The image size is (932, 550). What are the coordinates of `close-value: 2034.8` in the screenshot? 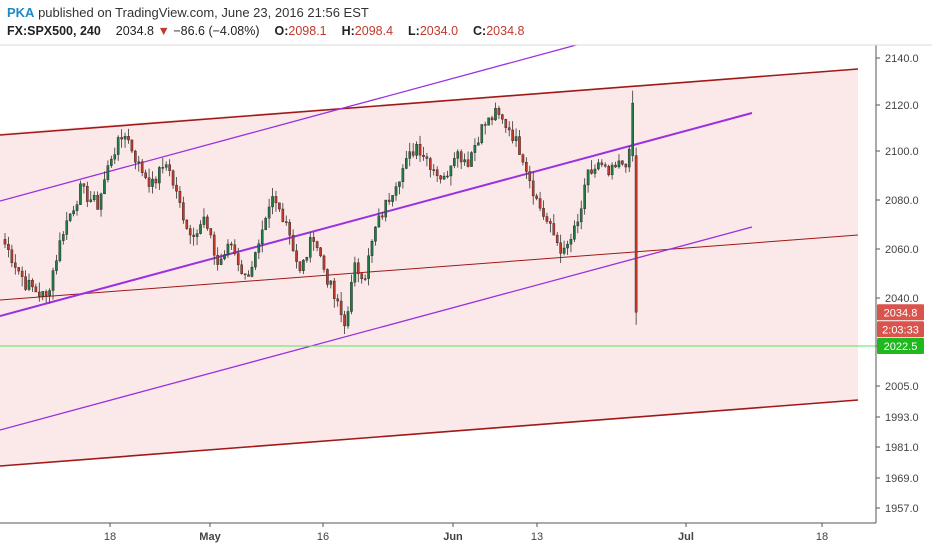 It's located at (505, 31).